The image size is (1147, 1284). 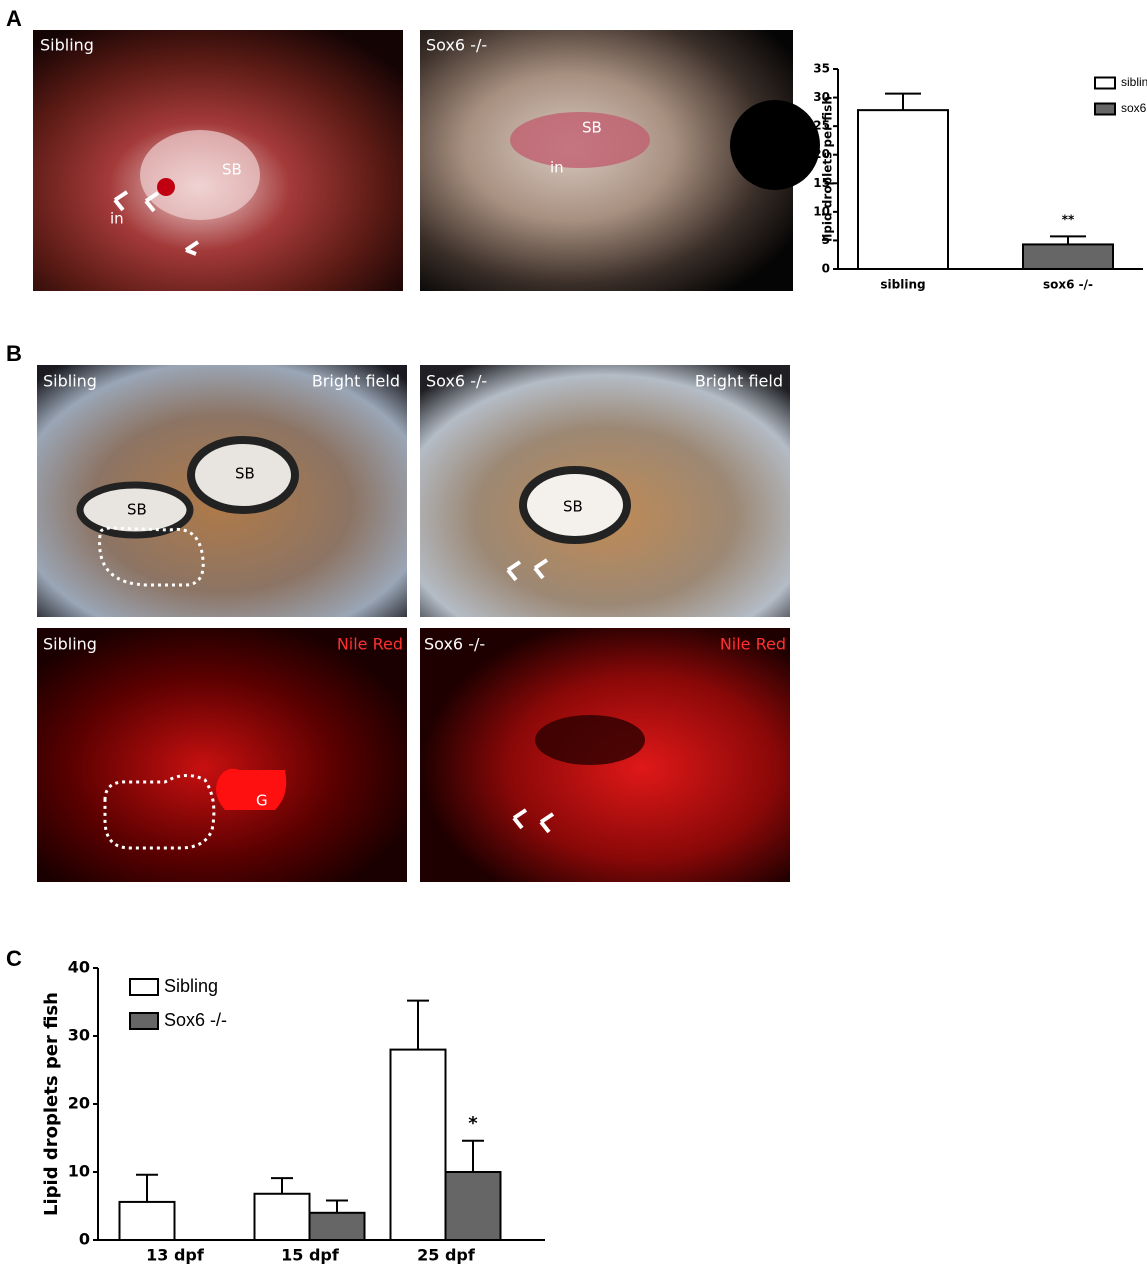 What do you see at coordinates (1068, 220) in the screenshot?
I see `annotation: **` at bounding box center [1068, 220].